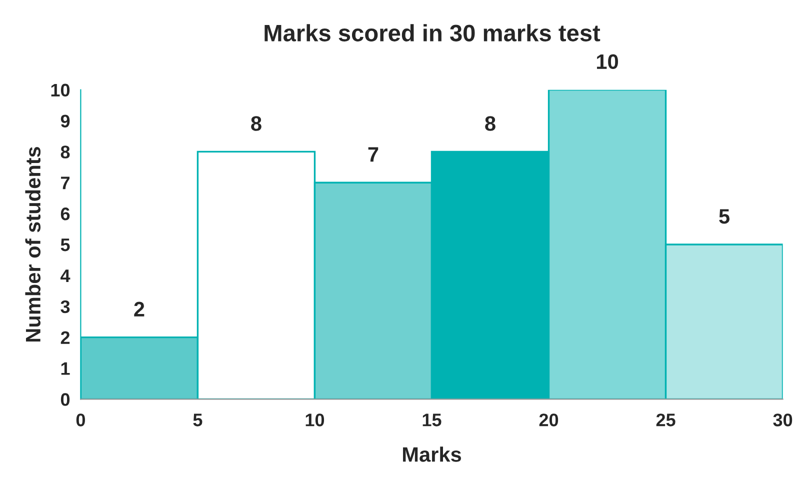  Describe the element at coordinates (65, 152) in the screenshot. I see `y-tick-label: 8` at that location.